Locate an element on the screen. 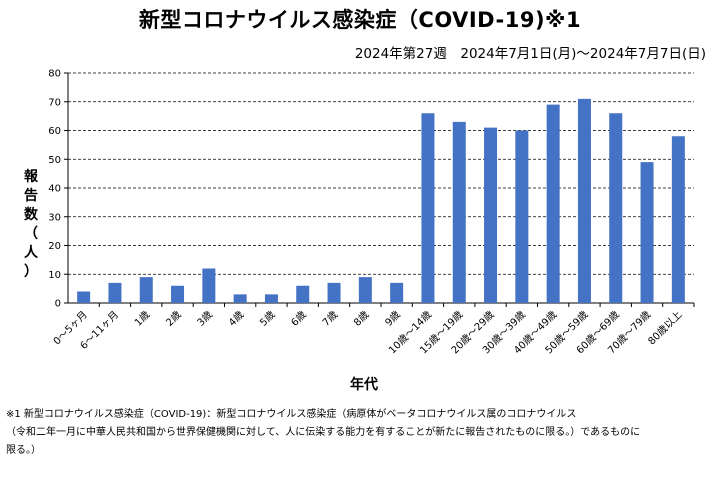 Image resolution: width=720 pixels, height=482 pixels. y-tick-label: 30 is located at coordinates (54, 217).